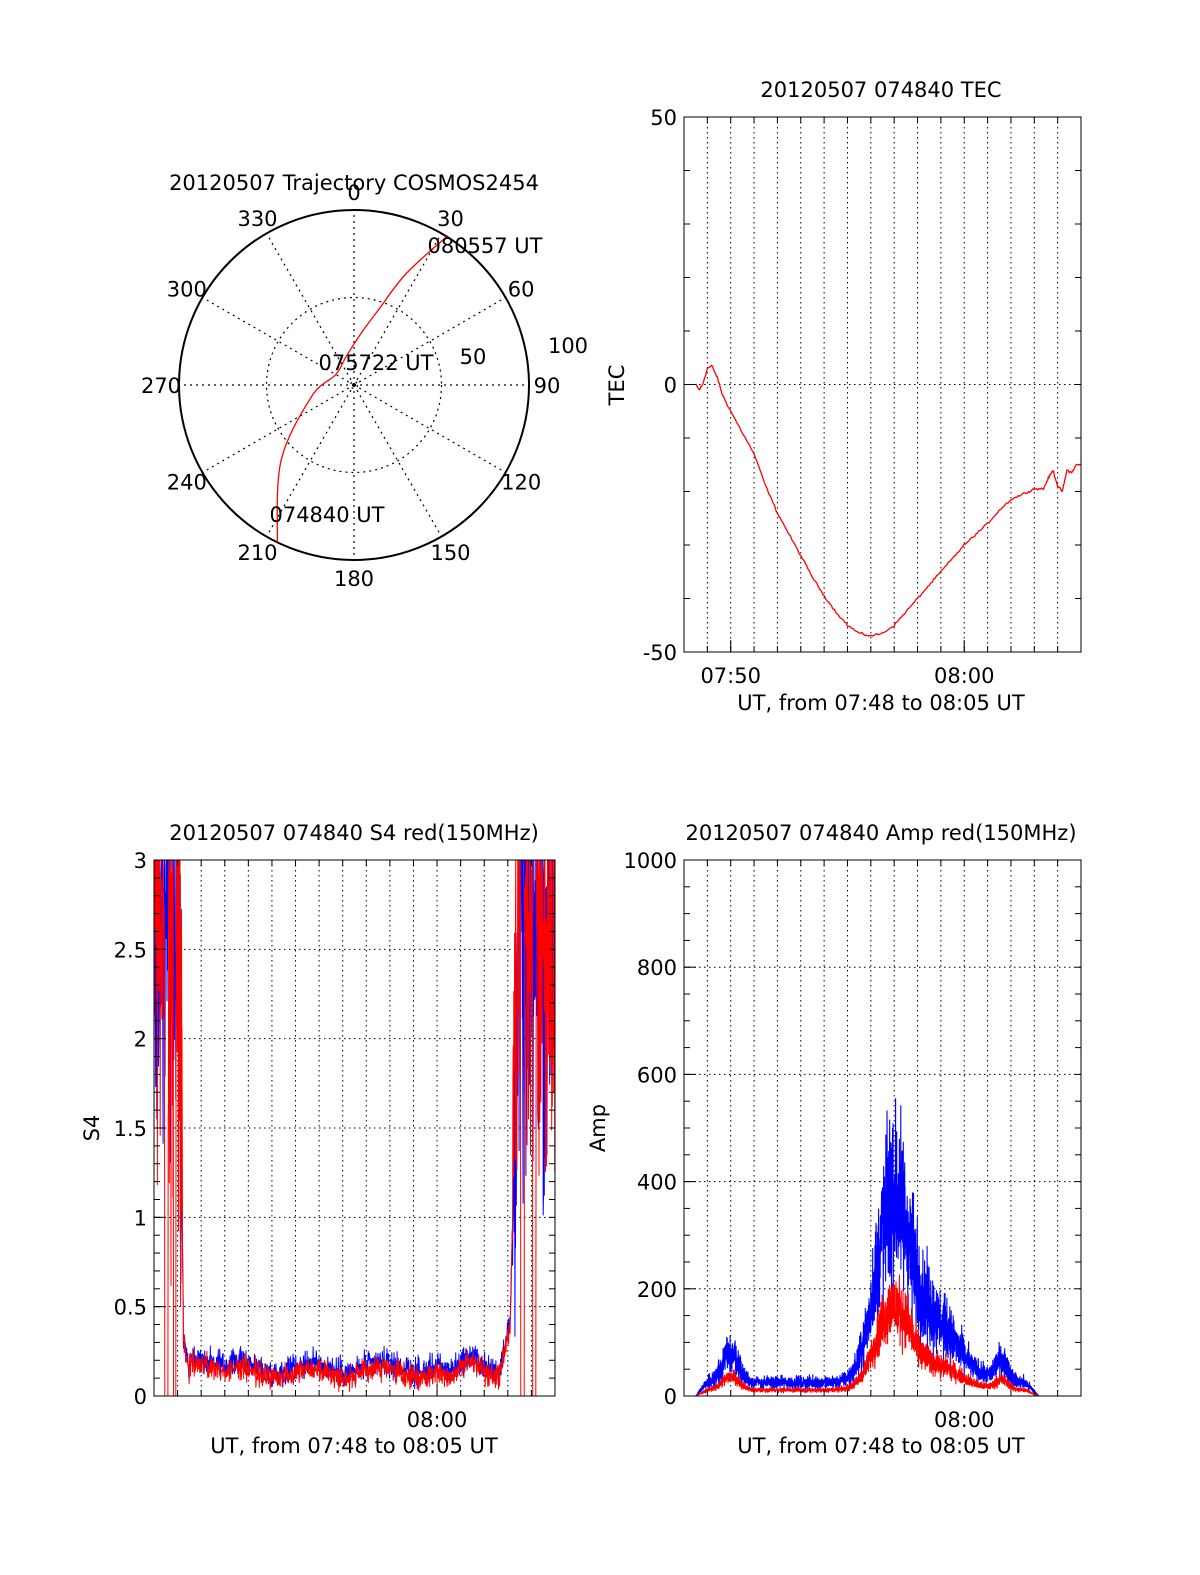 Image resolution: width=1200 pixels, height=1575 pixels. What do you see at coordinates (257, 219) in the screenshot?
I see `polar-angle-label: 330` at bounding box center [257, 219].